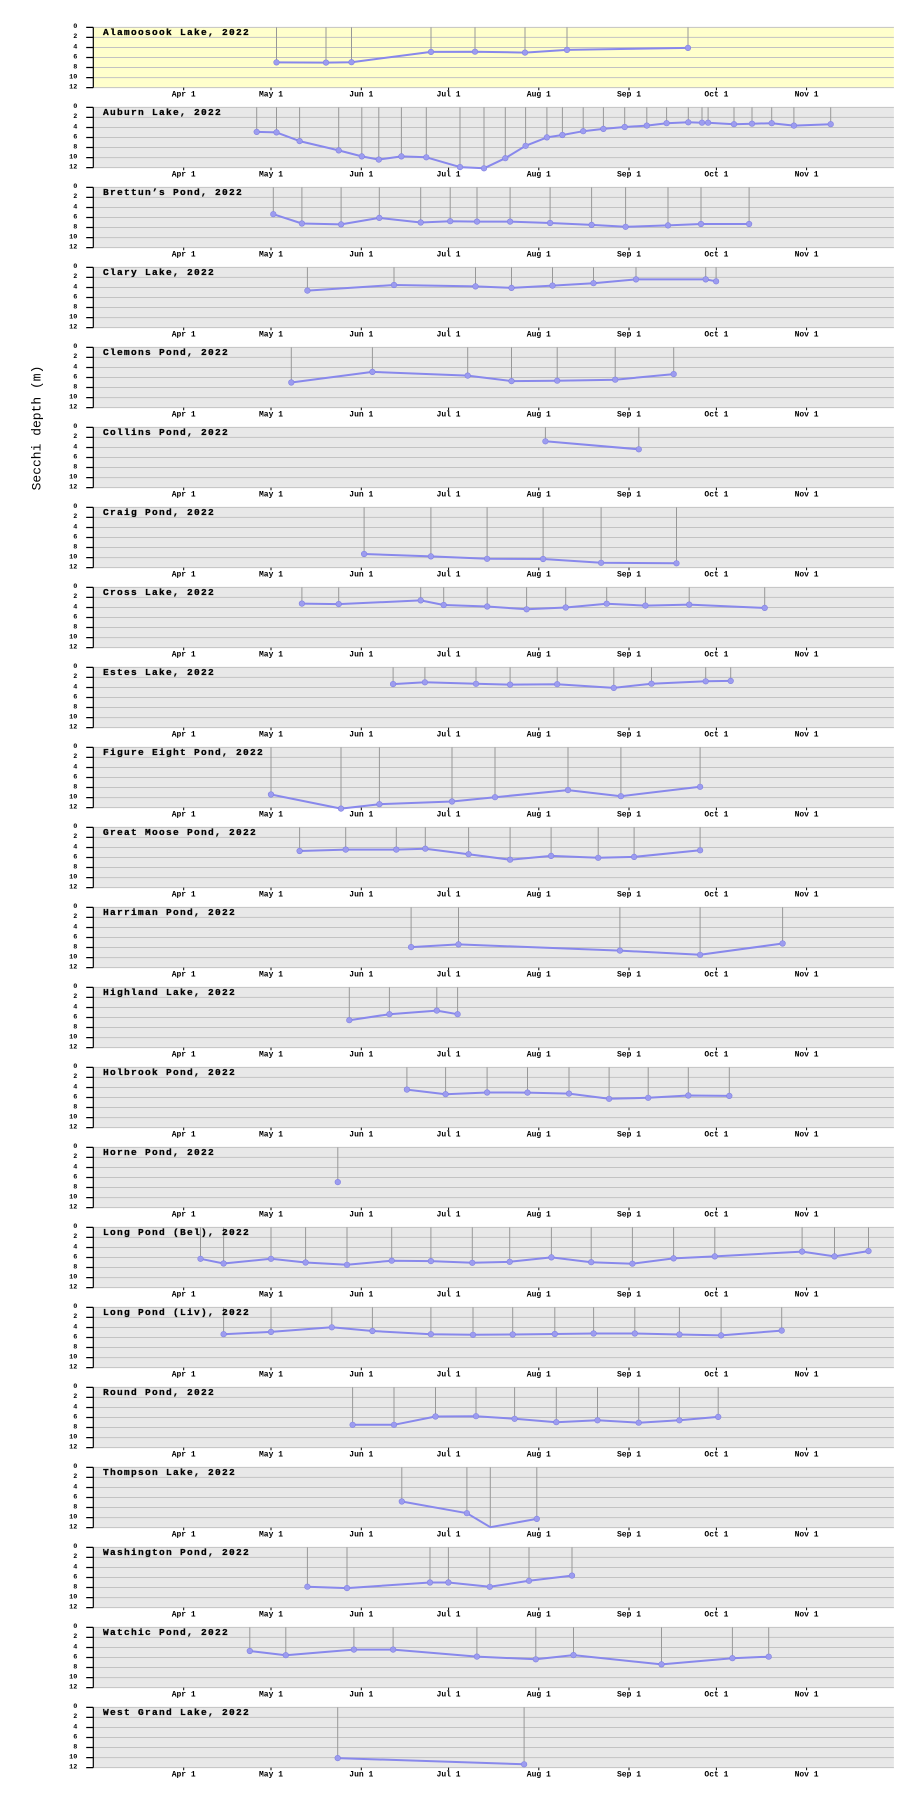 This screenshot has width=912, height=1799. Describe the element at coordinates (166, 432) in the screenshot. I see `svg-text: Collins Pond, 2022` at that location.